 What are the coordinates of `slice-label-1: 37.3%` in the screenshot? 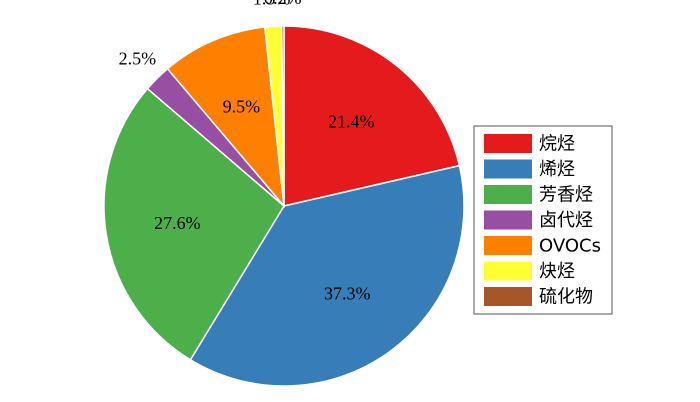 It's located at (347, 294).